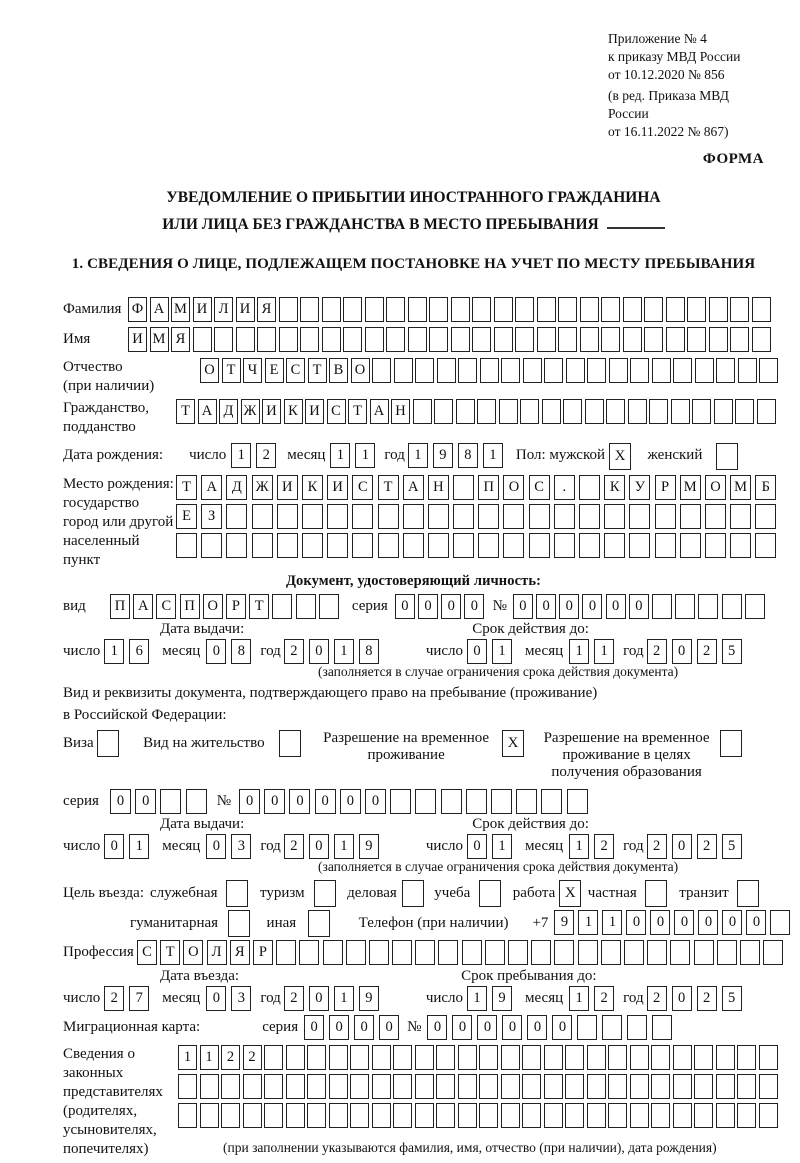 The height and width of the screenshot is (1163, 800). Describe the element at coordinates (467, 455) in the screenshot. I see `char-cell: 8` at that location.